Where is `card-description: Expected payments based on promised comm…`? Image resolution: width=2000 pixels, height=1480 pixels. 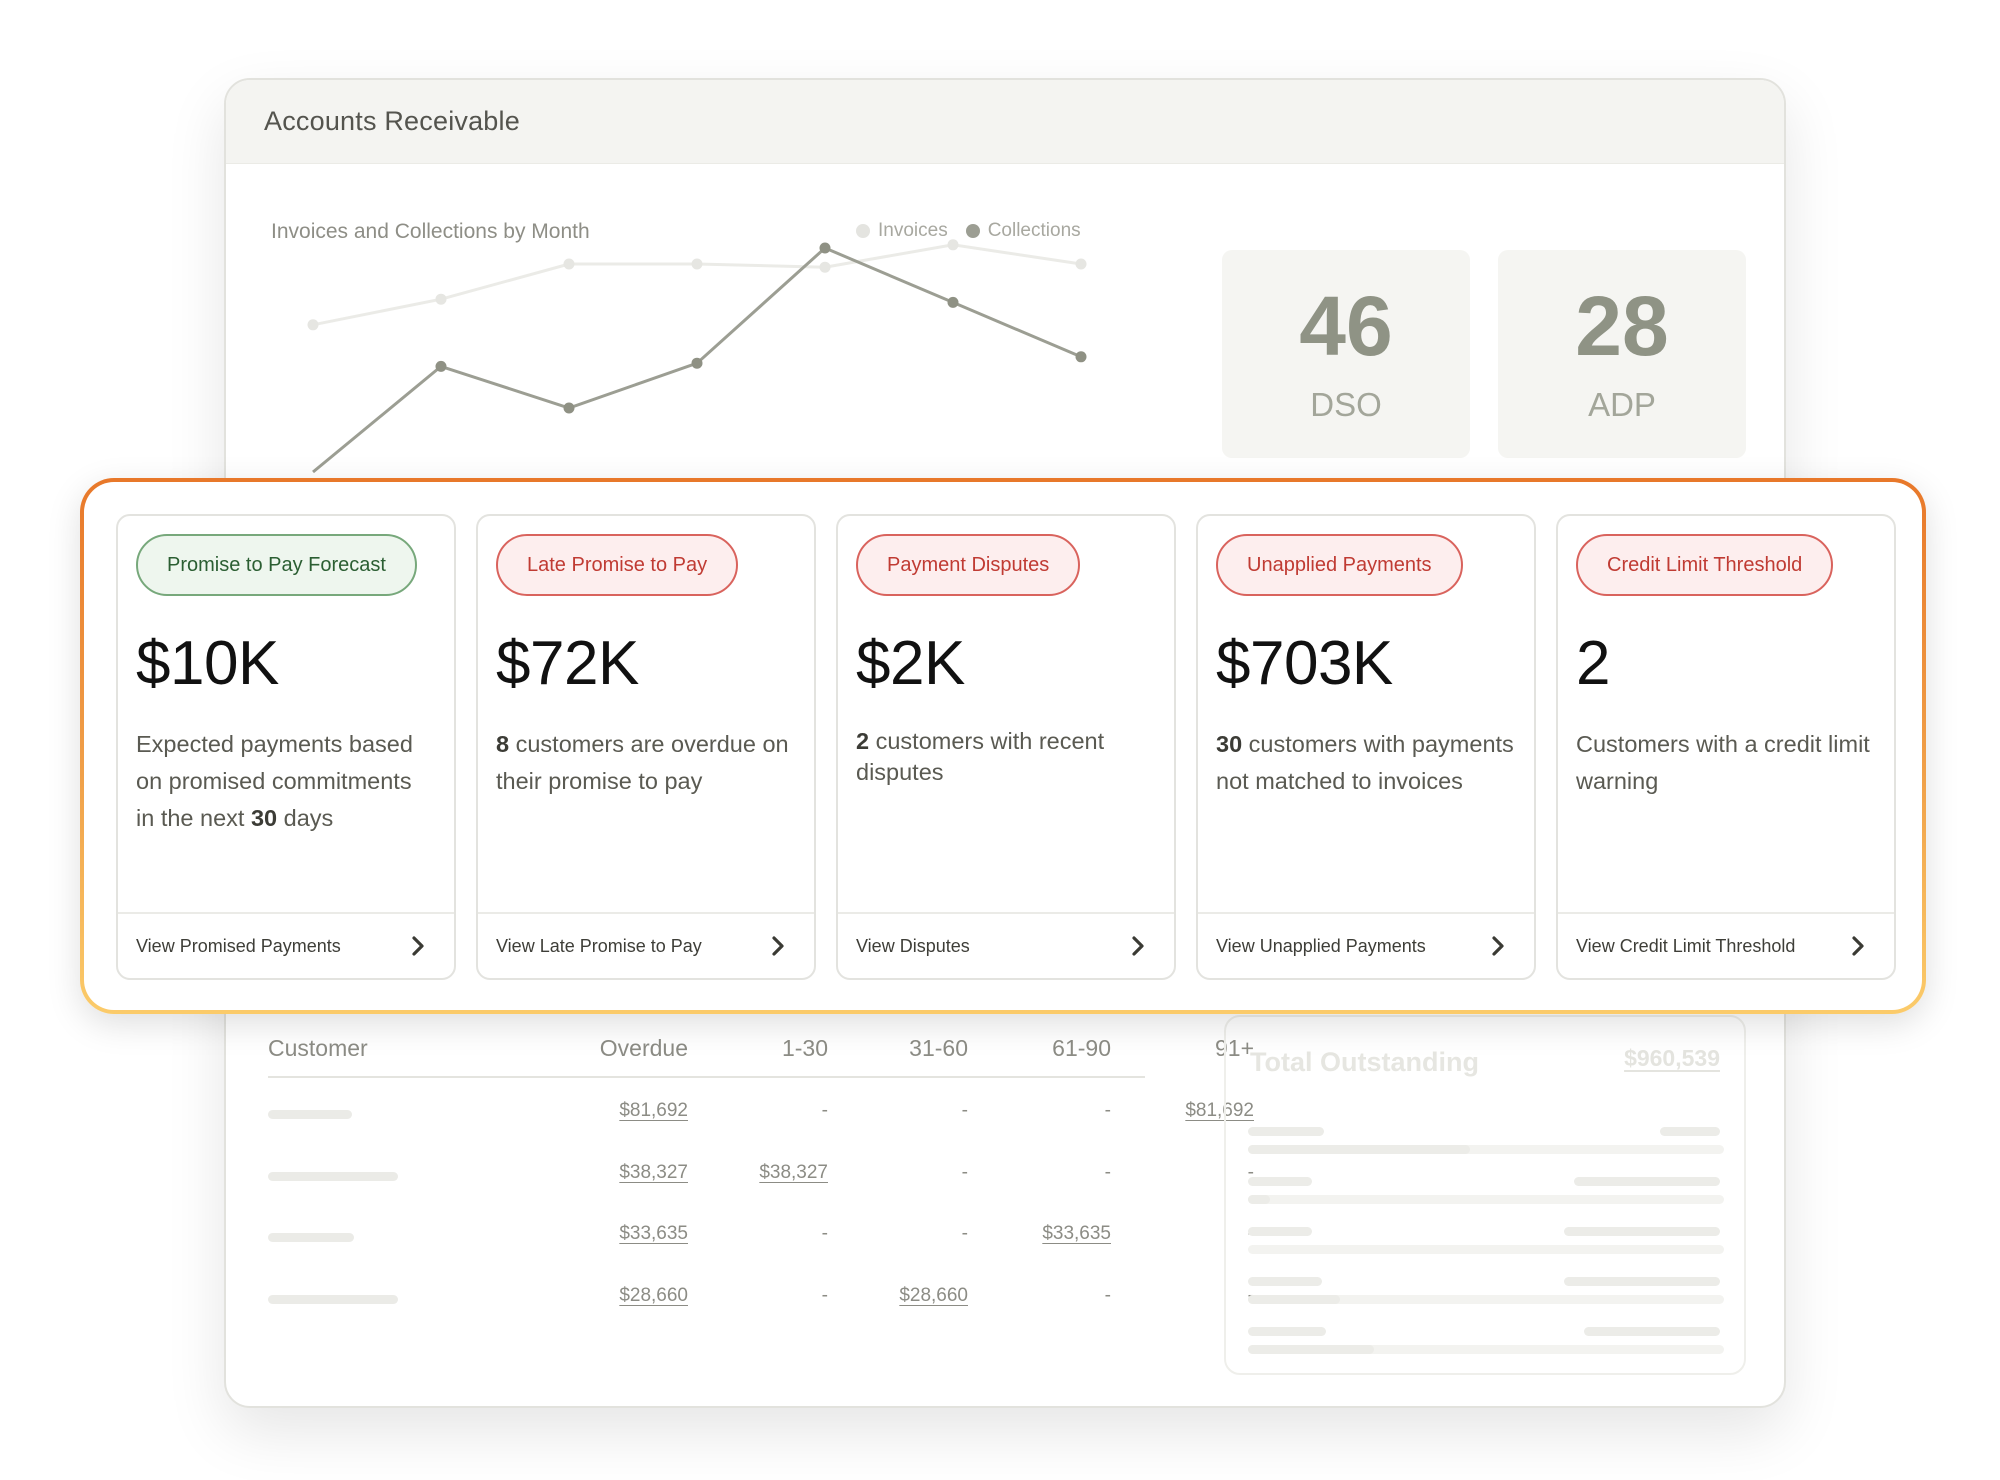
card-description: Expected payments based on promised comm… is located at coordinates (285, 781).